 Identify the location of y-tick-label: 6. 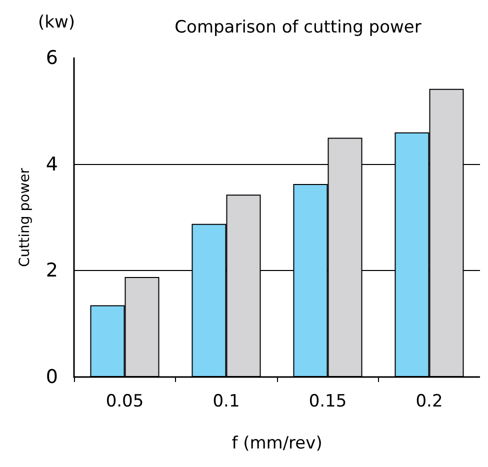
(52, 58).